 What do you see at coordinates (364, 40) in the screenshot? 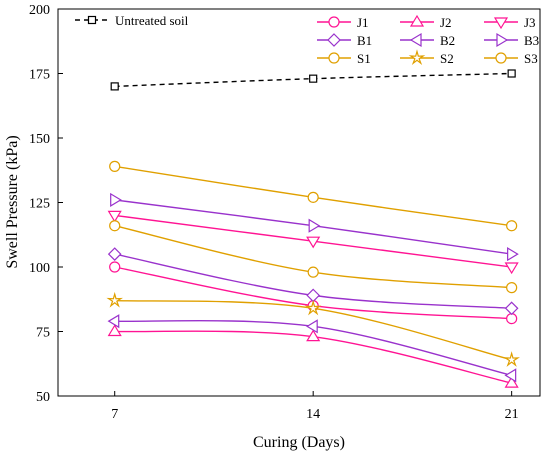
I see `legend-label: B1` at bounding box center [364, 40].